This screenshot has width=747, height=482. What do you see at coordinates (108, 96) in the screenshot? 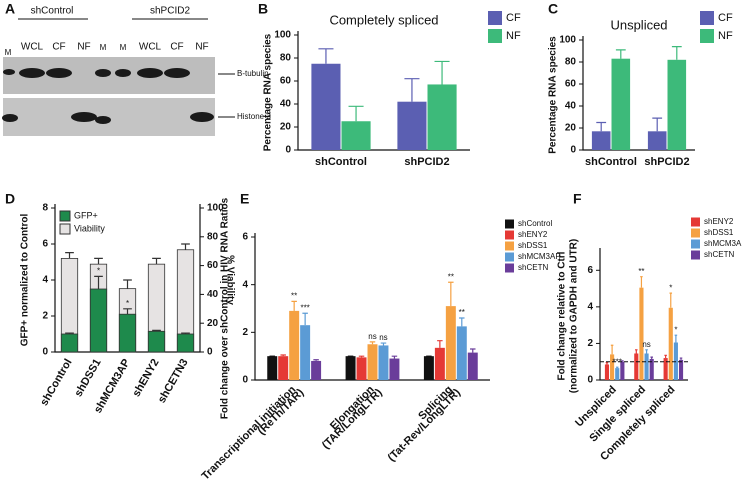
I see `blot-bands` at bounding box center [108, 96].